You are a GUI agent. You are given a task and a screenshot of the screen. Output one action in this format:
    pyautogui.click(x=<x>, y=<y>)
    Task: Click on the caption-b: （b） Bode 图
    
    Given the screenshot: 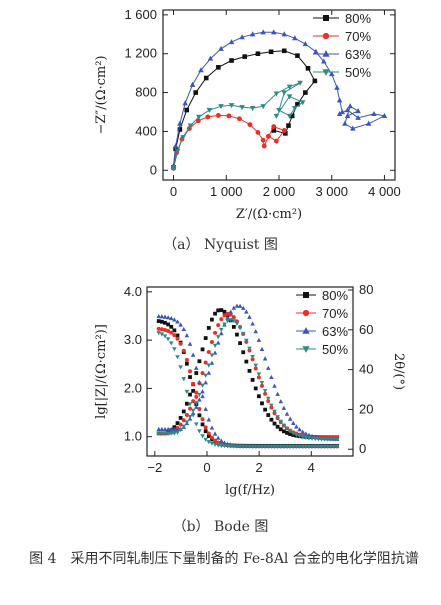 What is the action you would take?
    pyautogui.click(x=220, y=527)
    